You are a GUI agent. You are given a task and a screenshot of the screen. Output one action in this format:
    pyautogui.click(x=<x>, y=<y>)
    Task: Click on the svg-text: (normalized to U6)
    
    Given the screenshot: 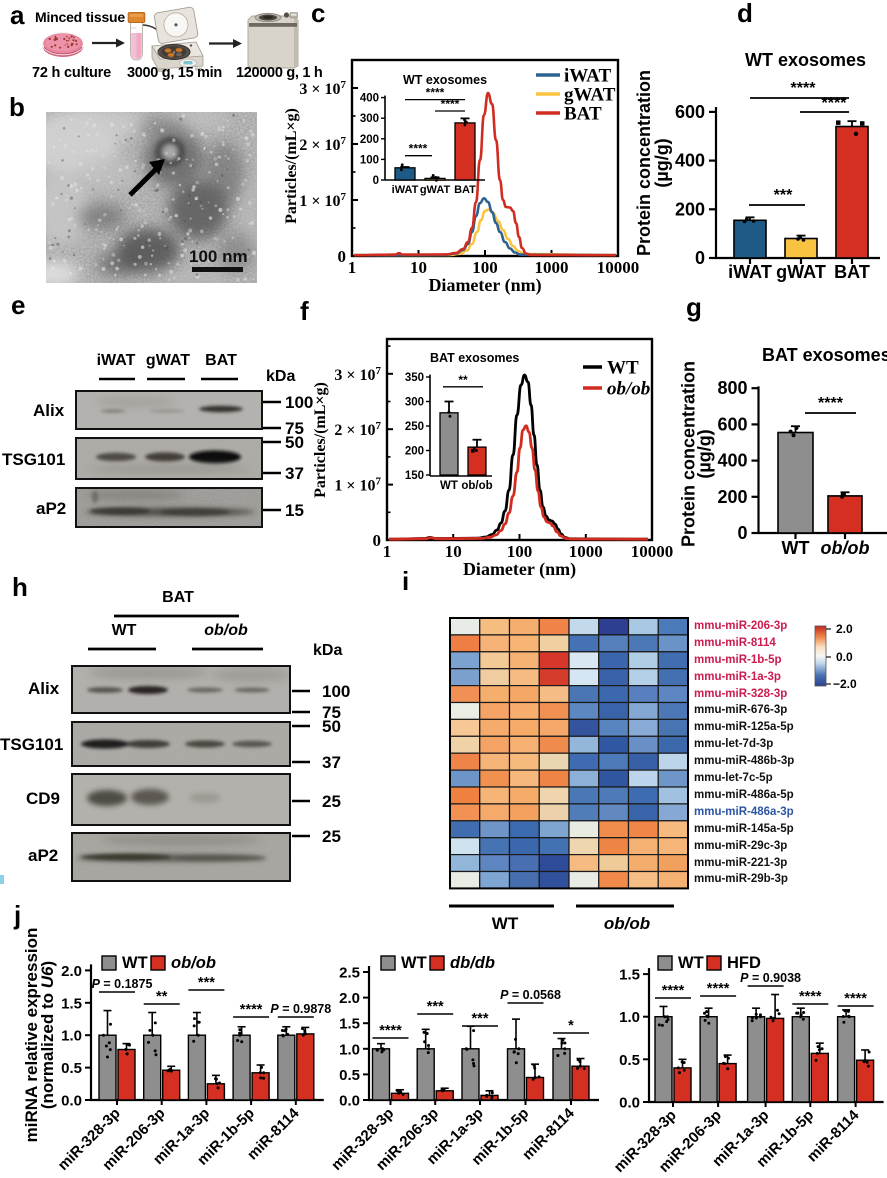 What is the action you would take?
    pyautogui.click(x=47, y=1035)
    